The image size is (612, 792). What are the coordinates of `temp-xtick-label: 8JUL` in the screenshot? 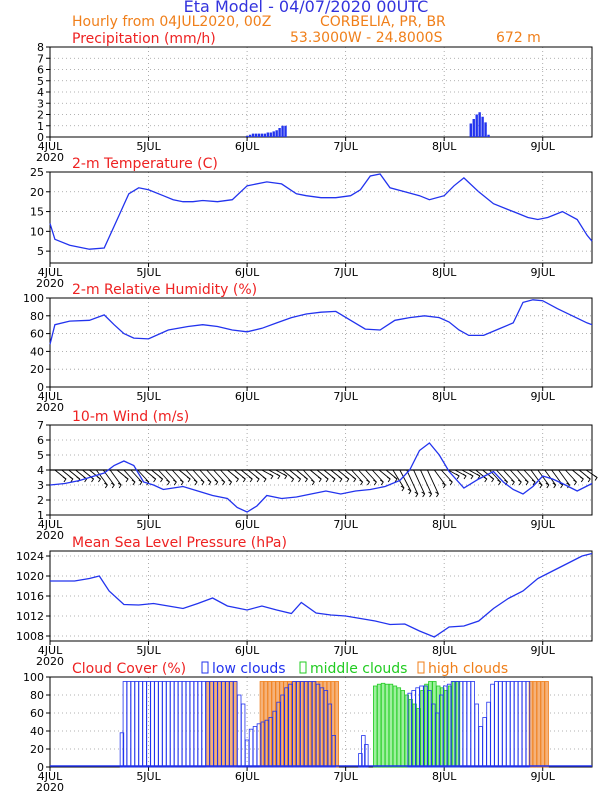 It's located at (444, 272).